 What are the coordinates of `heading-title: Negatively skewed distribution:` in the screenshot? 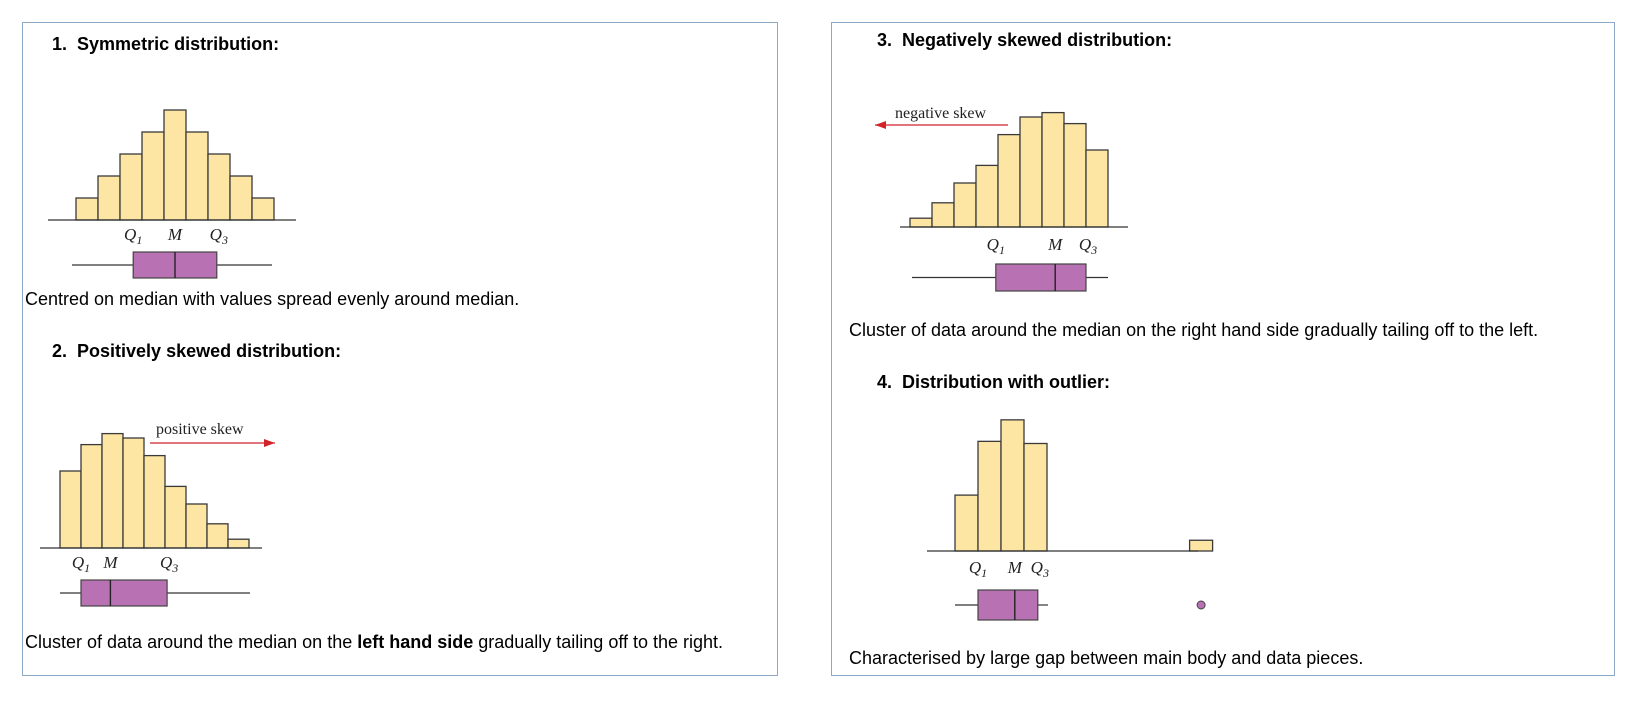 It's located at (1037, 40).